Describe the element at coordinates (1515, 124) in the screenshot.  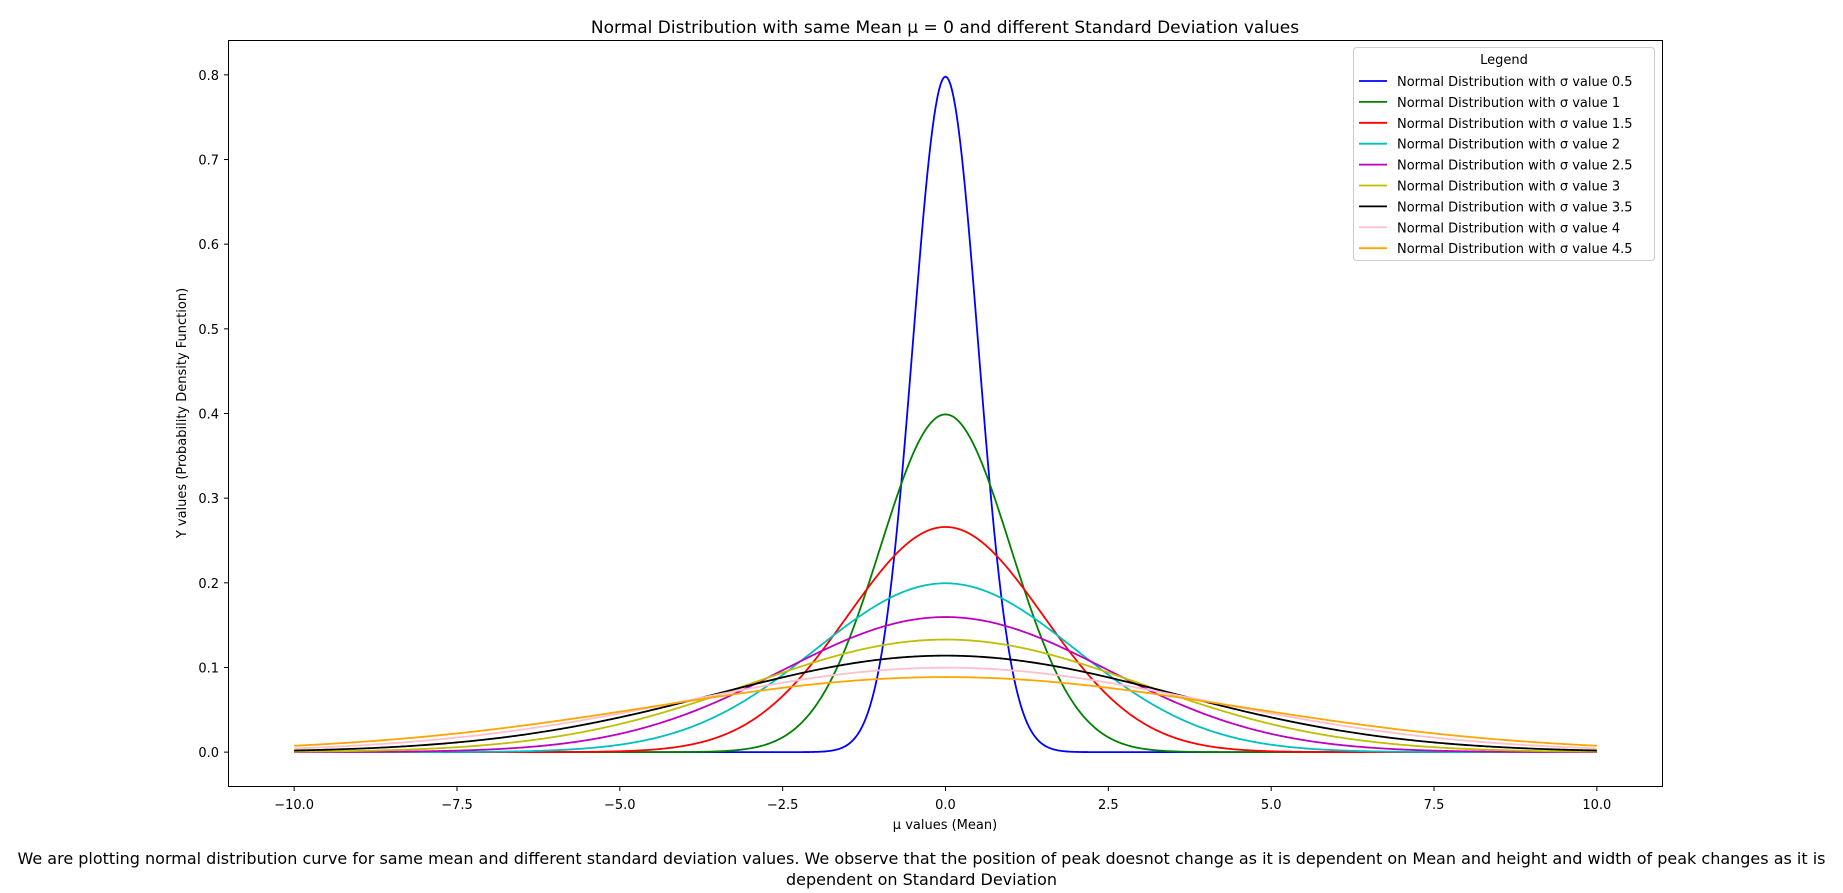
I see `legend-label: Normal Distribution with σ value 1.5` at that location.